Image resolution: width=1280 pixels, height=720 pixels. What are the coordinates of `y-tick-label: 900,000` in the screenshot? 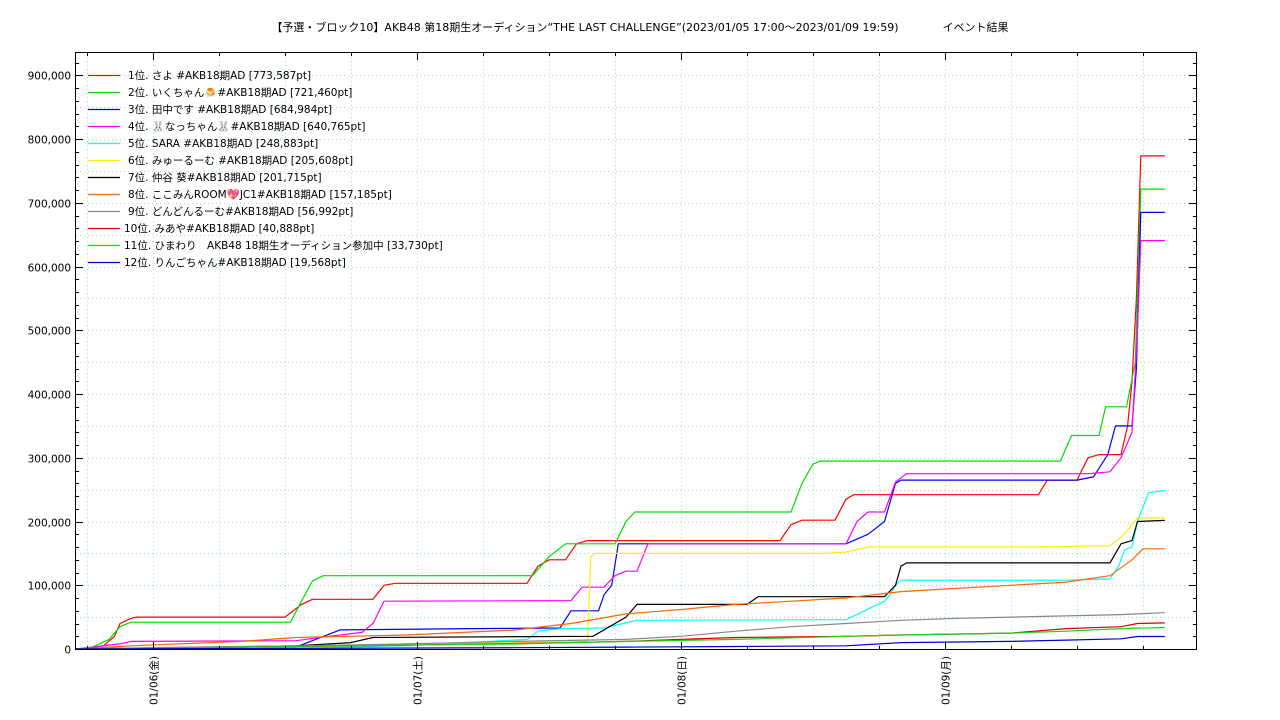 It's located at (49, 77).